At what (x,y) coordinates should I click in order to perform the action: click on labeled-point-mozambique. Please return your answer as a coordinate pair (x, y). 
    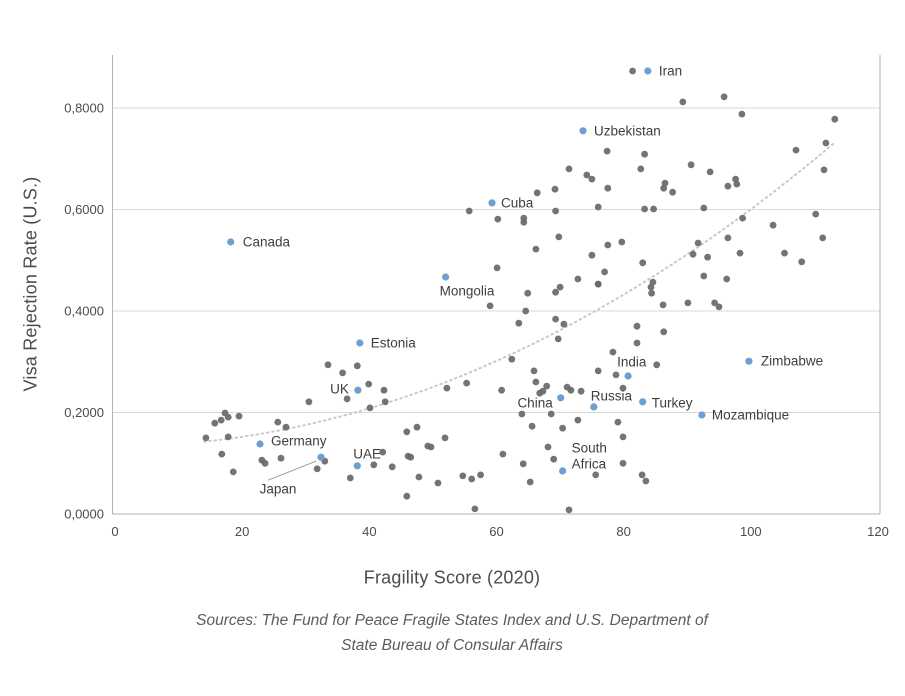
    Looking at the image, I should click on (702, 415).